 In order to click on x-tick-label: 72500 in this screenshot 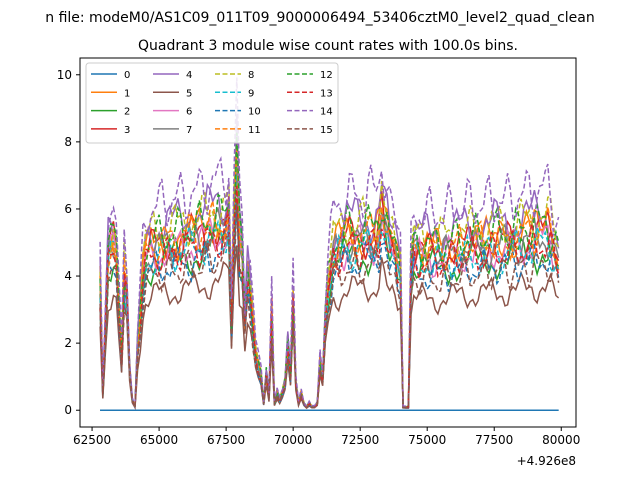, I will do `click(360, 440)`.